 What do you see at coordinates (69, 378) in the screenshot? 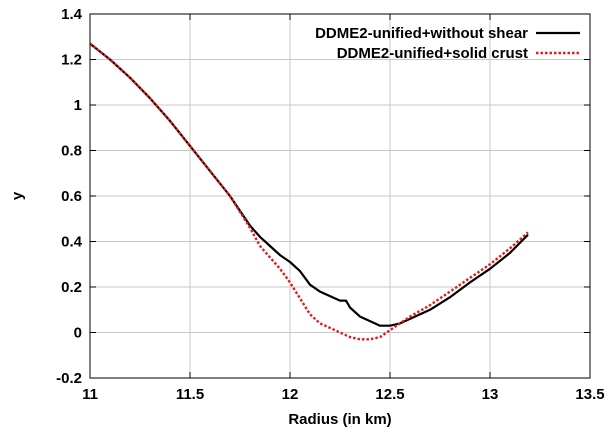
I see `y-tick-label: -0.2` at bounding box center [69, 378].